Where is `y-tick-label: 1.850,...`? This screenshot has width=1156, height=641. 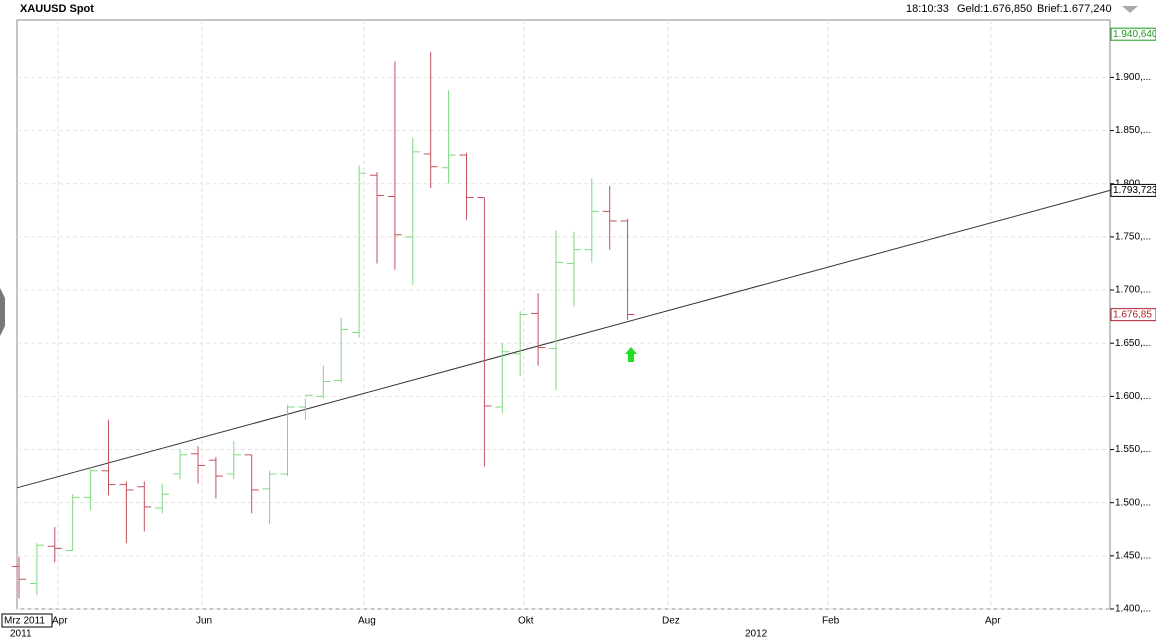 y-tick-label: 1.850,... is located at coordinates (1133, 130).